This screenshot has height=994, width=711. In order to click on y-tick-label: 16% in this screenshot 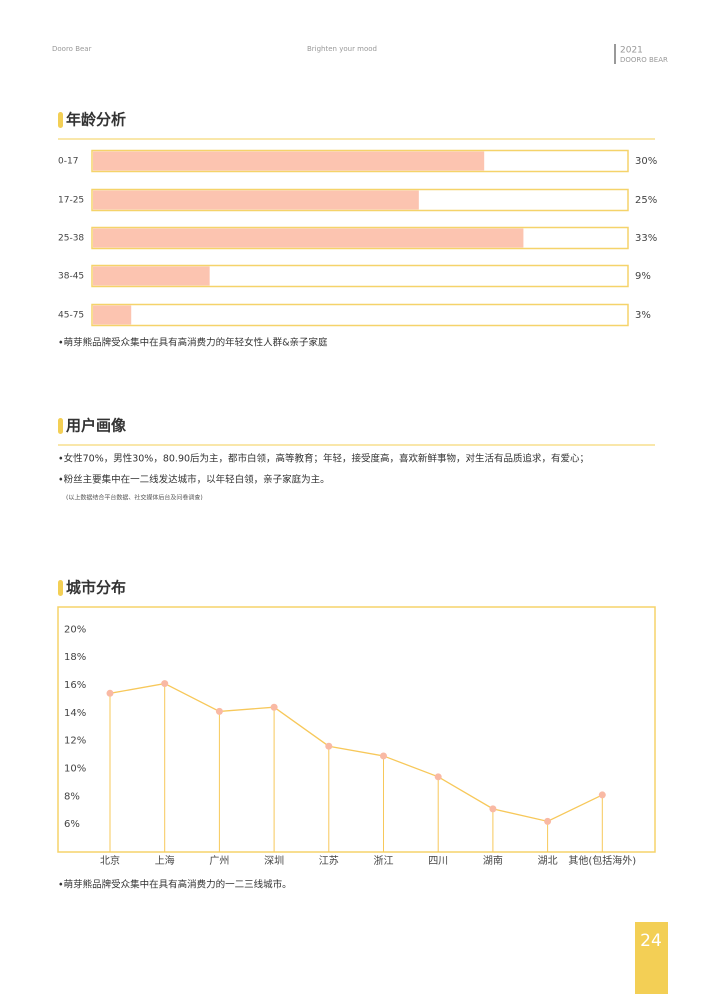, I will do `click(75, 685)`.